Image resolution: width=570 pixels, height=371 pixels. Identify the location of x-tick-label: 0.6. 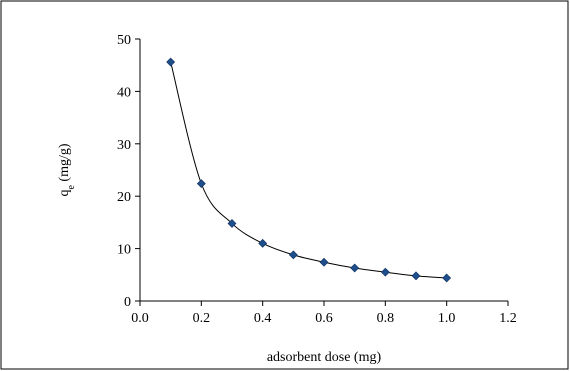
(324, 318).